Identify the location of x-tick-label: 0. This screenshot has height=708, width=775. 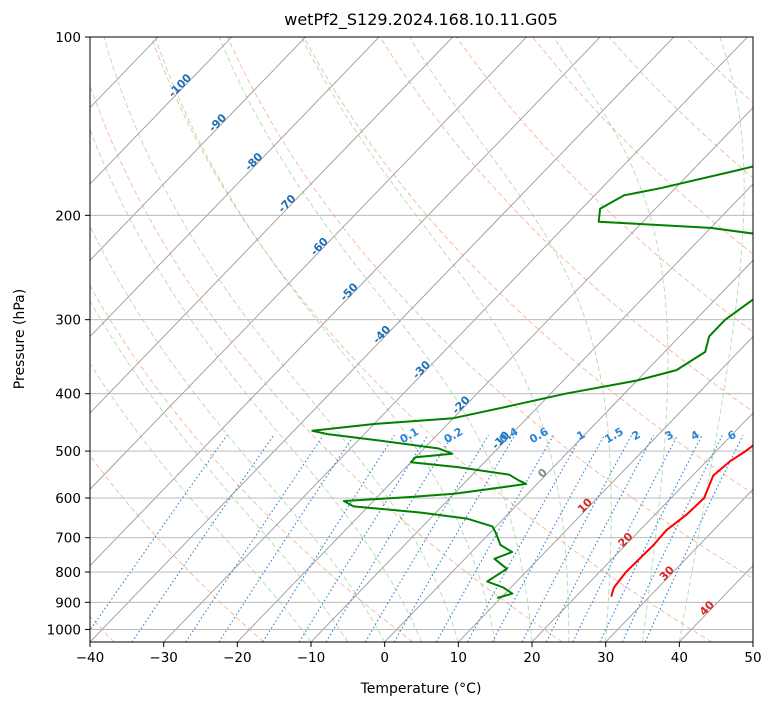
(384, 658).